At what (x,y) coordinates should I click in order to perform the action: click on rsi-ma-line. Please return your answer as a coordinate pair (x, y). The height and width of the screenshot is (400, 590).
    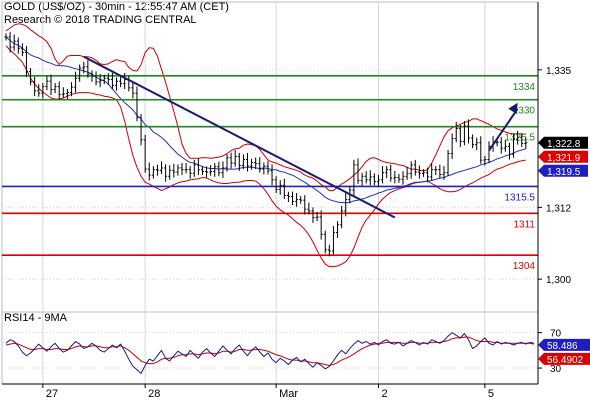
    Looking at the image, I should click on (270, 351).